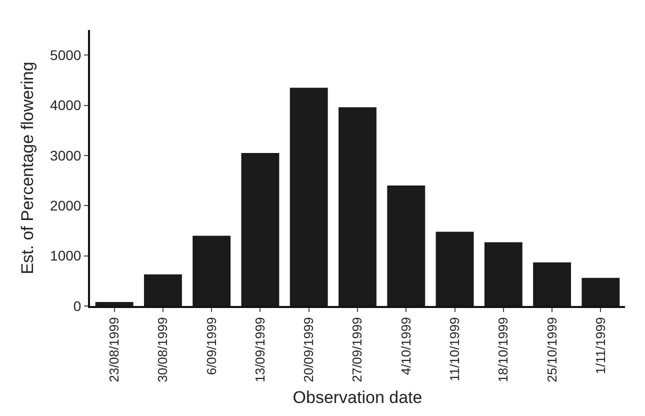 The image size is (645, 416). What do you see at coordinates (66, 256) in the screenshot?
I see `y-tick-label: 1000` at bounding box center [66, 256].